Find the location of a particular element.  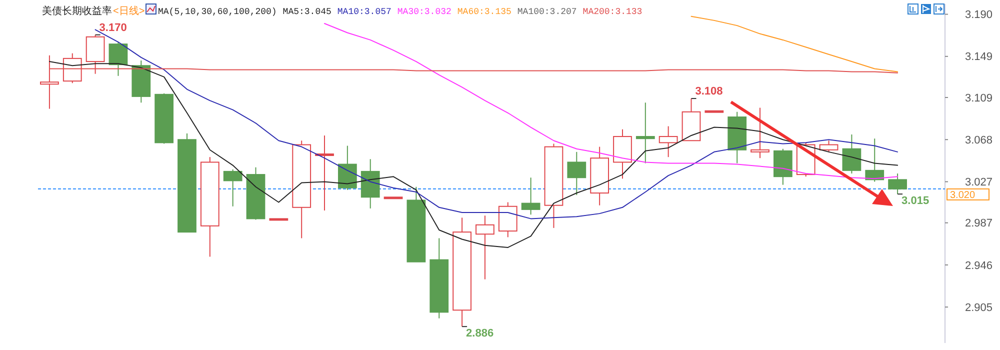

chart-title: 美债长期收益率 is located at coordinates (77, 11).